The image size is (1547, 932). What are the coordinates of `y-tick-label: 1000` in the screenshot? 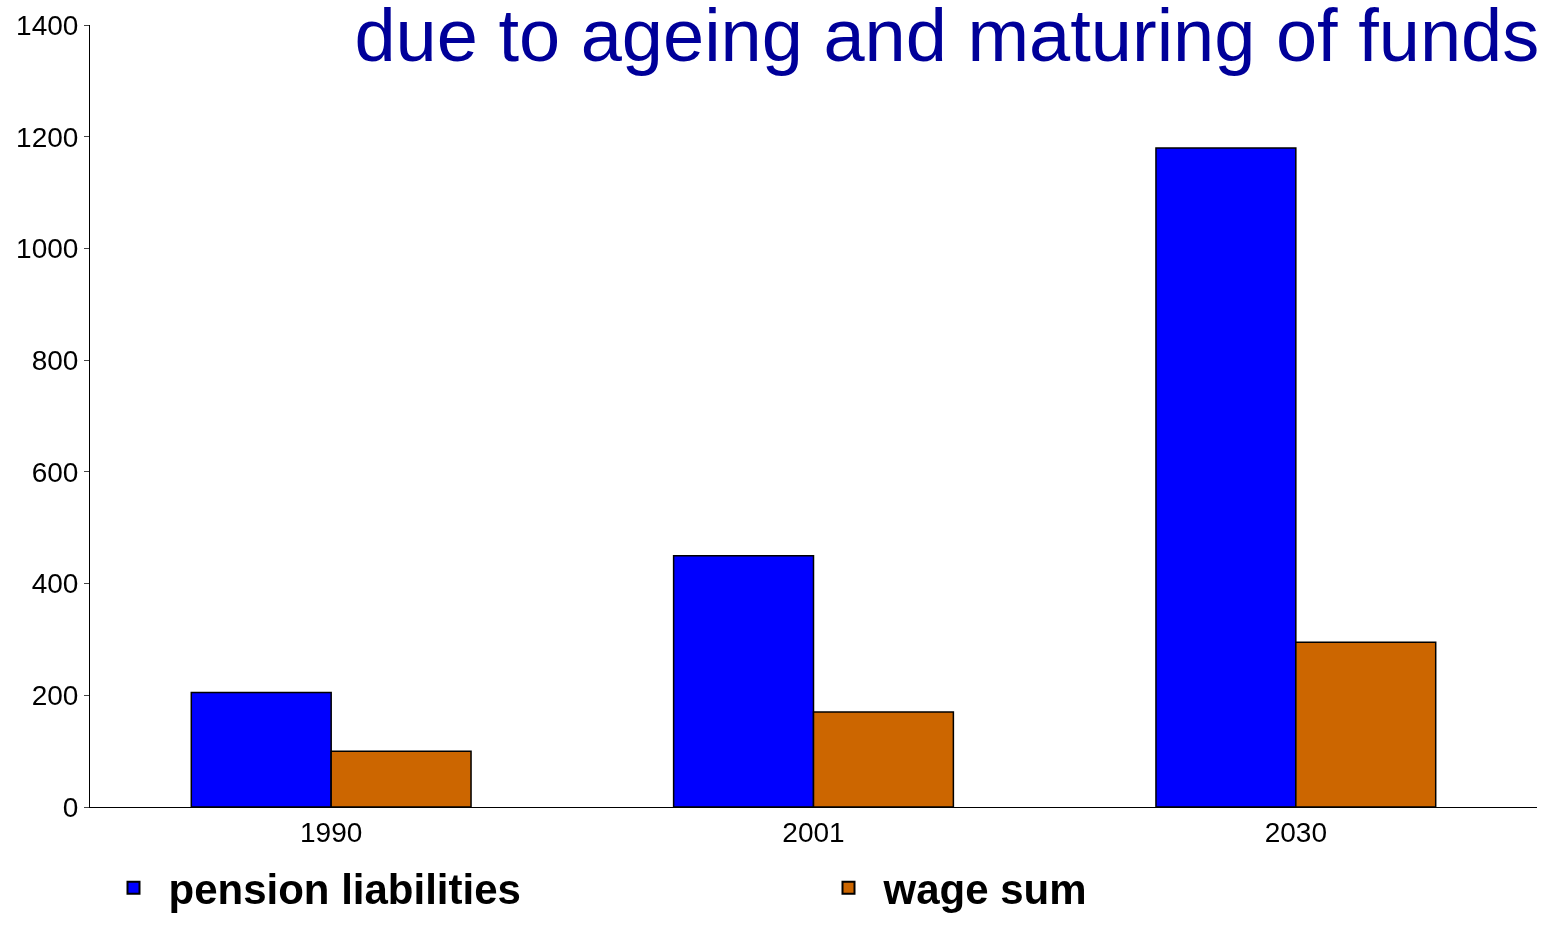 It's located at (47, 249).